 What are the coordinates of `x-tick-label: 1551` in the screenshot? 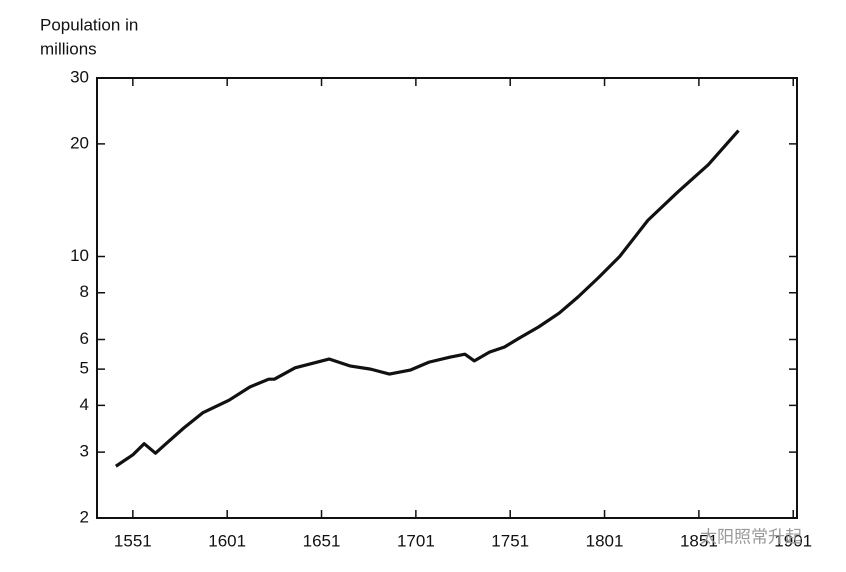 It's located at (133, 540).